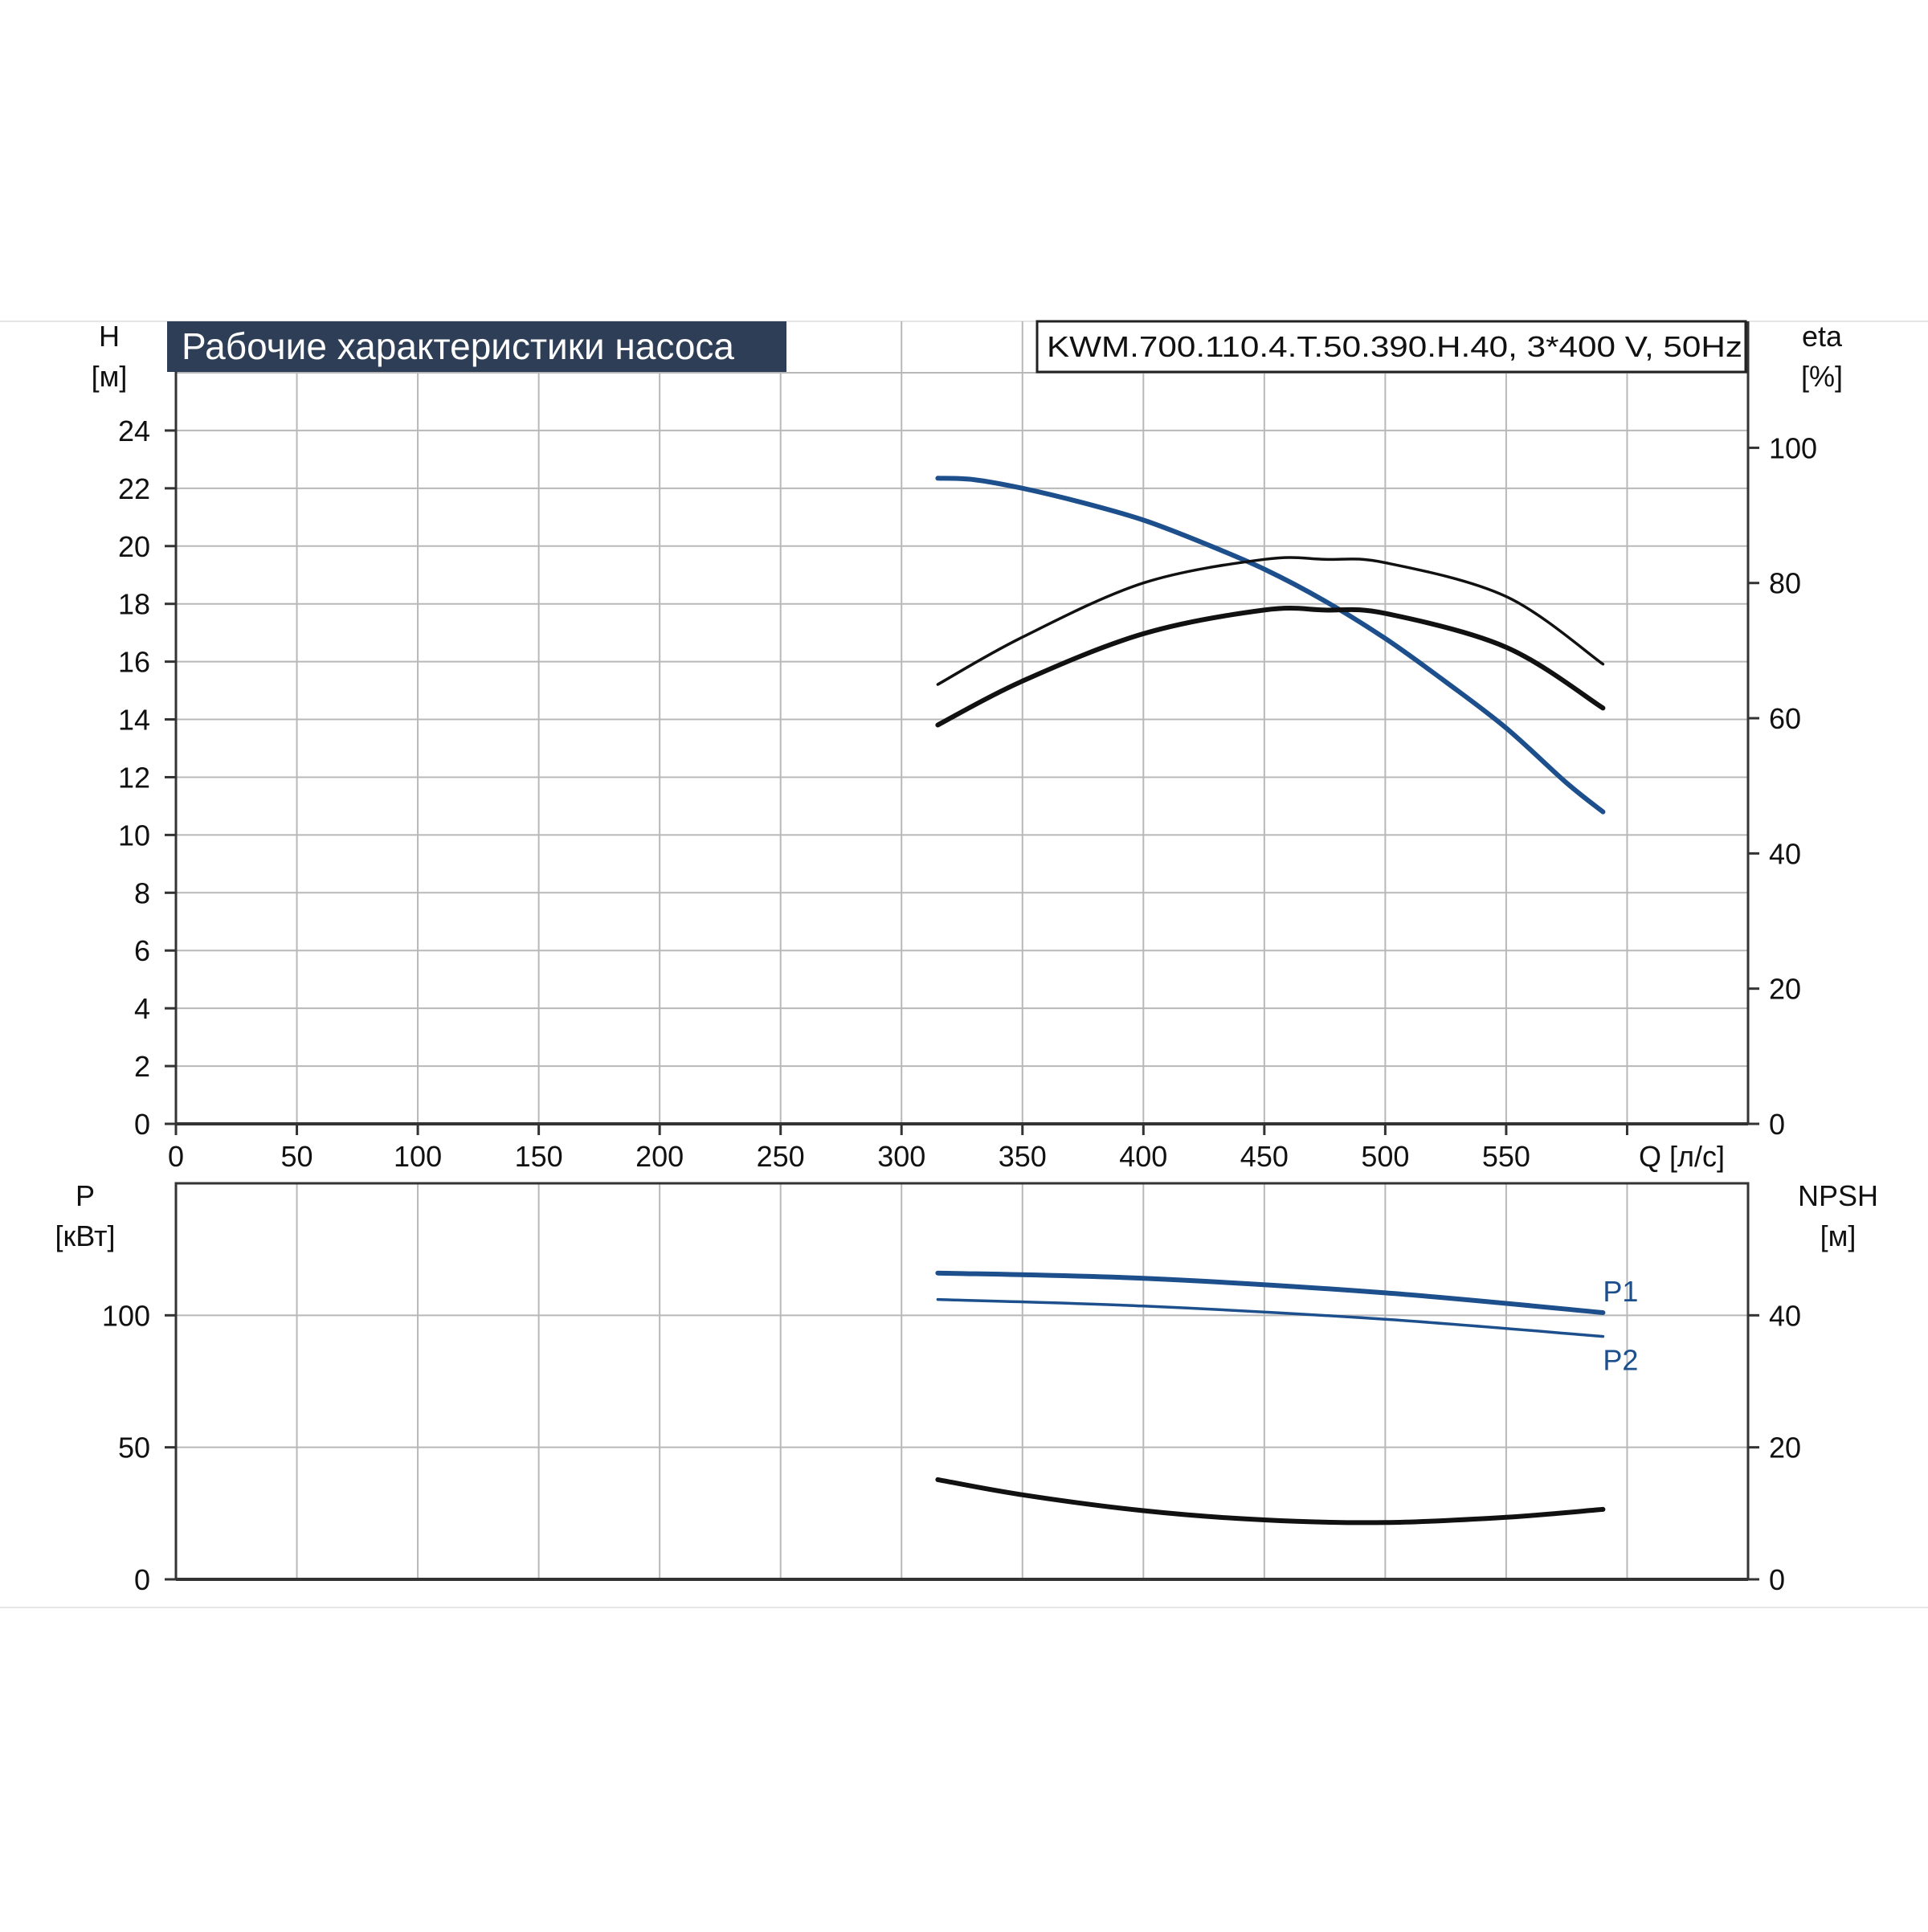 The image size is (1928, 1932). I want to click on y-tick-label: 22, so click(134, 488).